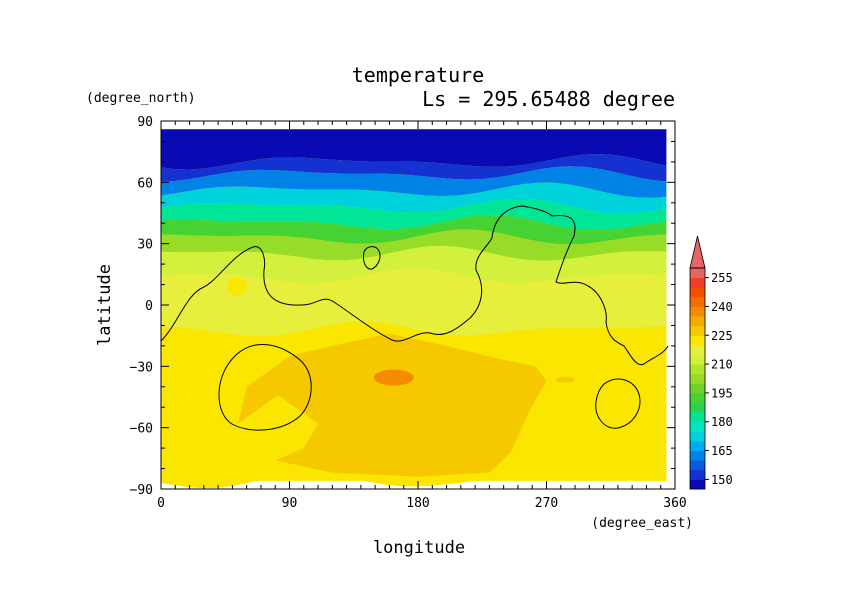 The height and width of the screenshot is (595, 842). I want to click on colorbar-tick-label: 255, so click(722, 278).